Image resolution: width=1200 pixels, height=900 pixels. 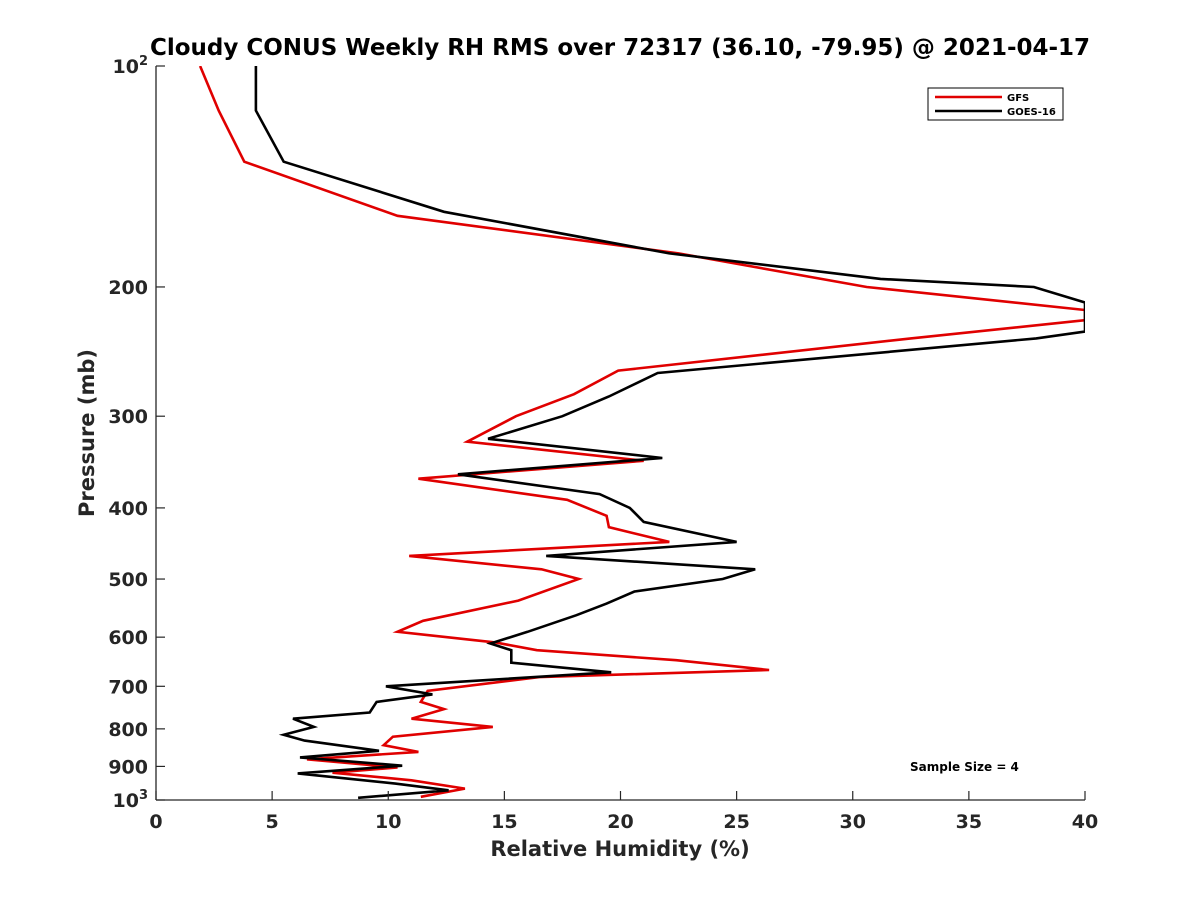 What do you see at coordinates (619, 849) in the screenshot?
I see `x-axis-label: Relative Humidity (%)` at bounding box center [619, 849].